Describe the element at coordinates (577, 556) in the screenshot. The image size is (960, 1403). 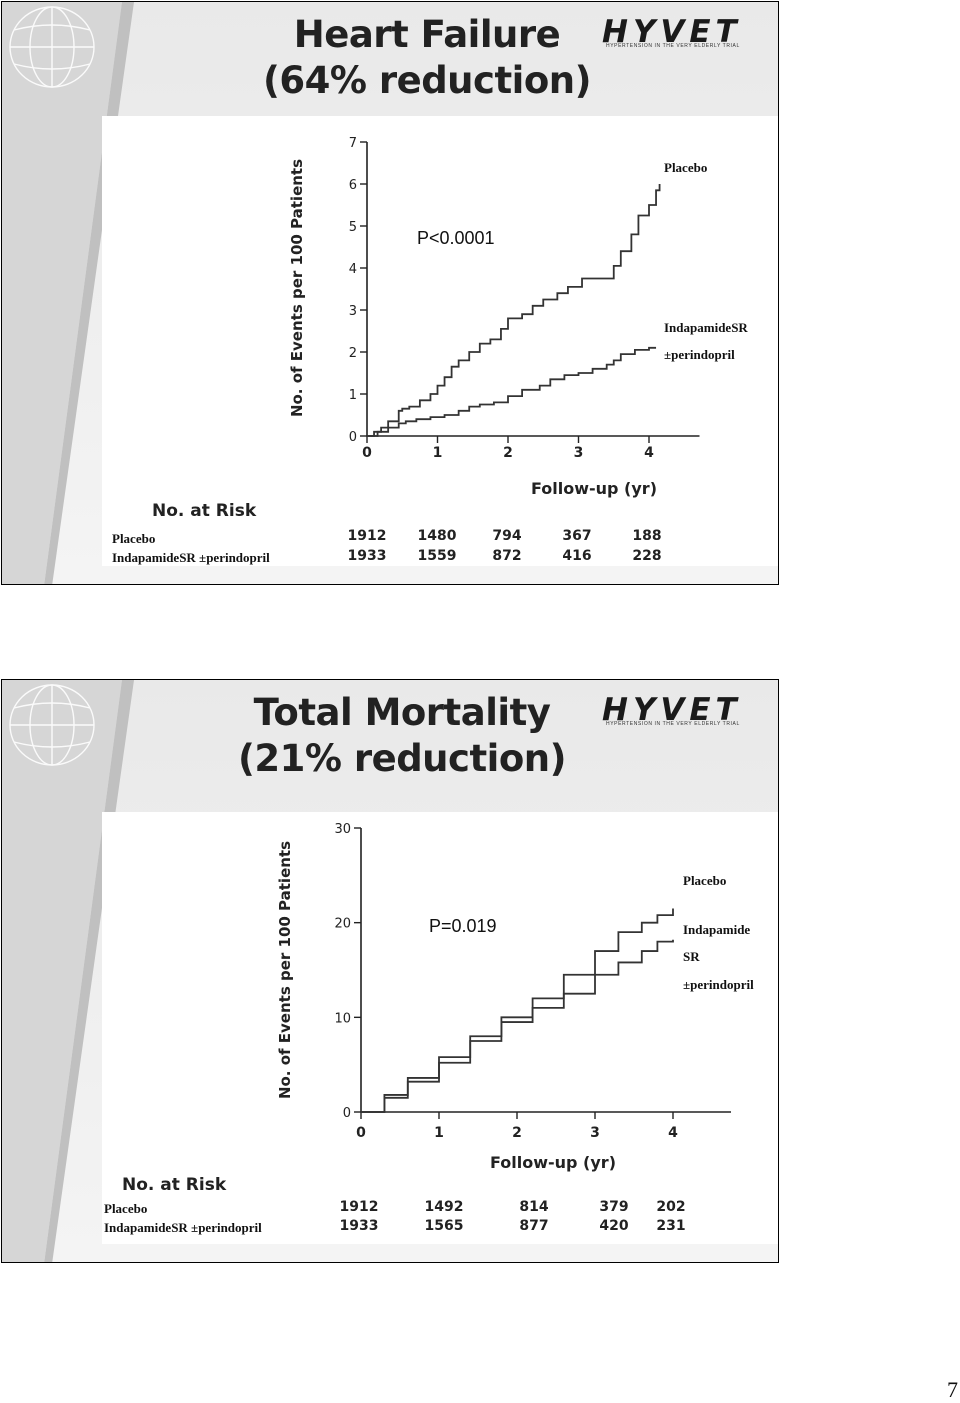
I see `risk-value: 416` at that location.